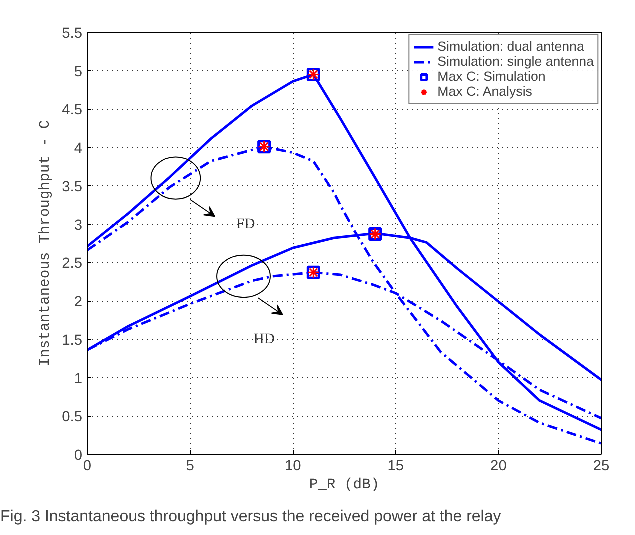 Image resolution: width=635 pixels, height=535 pixels. What do you see at coordinates (72, 264) in the screenshot?
I see `y-tick-label: 2.5` at bounding box center [72, 264].